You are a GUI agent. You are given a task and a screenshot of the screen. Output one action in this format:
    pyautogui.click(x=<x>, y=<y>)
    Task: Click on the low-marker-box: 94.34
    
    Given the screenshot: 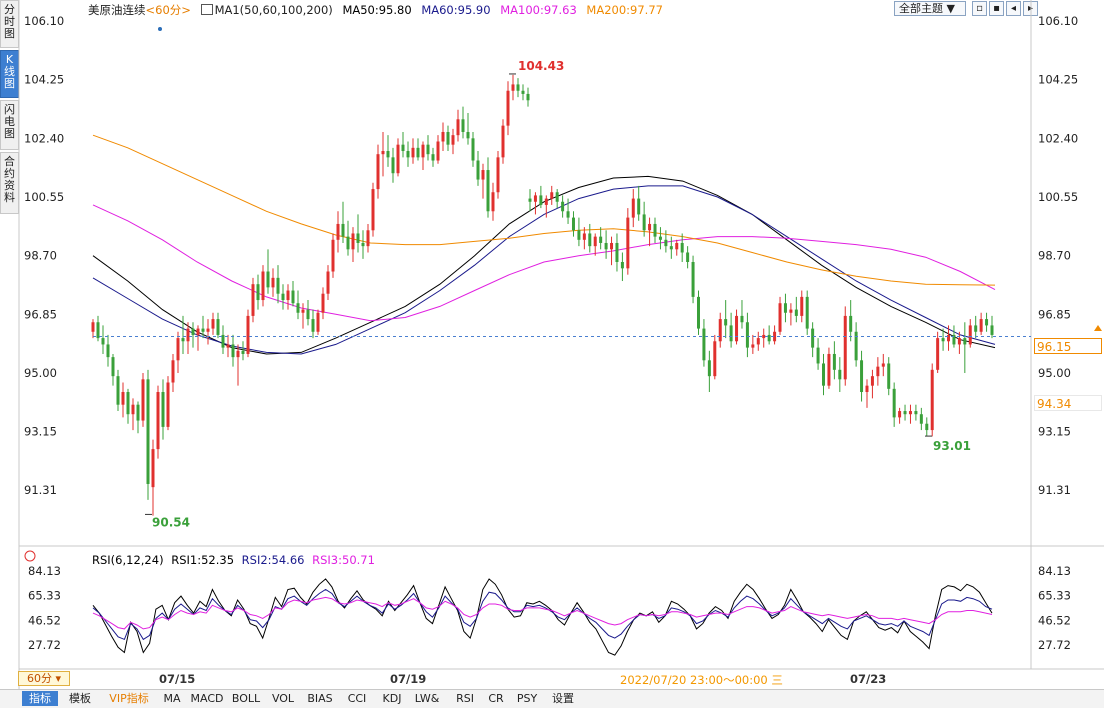 What is the action you would take?
    pyautogui.click(x=1068, y=403)
    